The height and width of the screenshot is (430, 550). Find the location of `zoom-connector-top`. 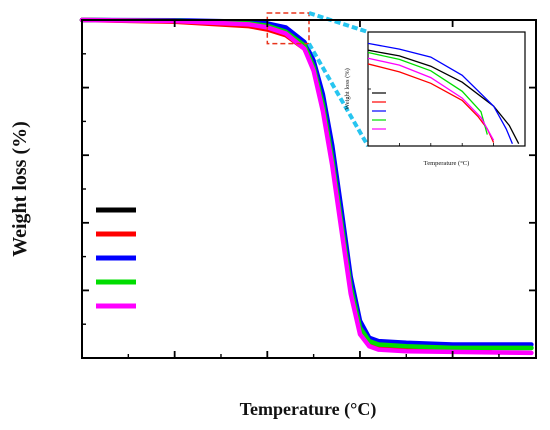

zoom-connector-top is located at coordinates (338, 22).